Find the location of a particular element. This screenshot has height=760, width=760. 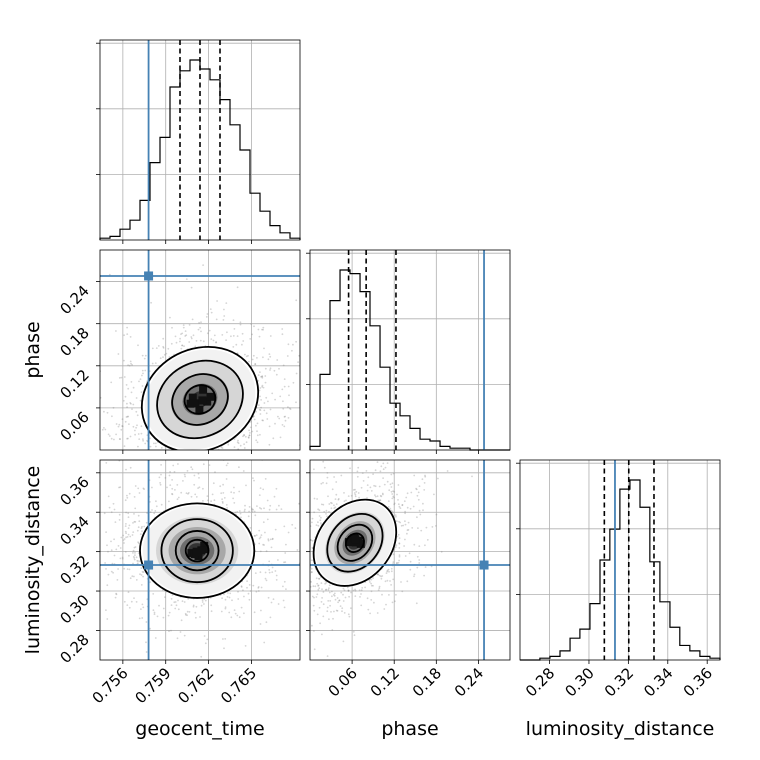

ylabel-luminosity-distance: luminosity_distance is located at coordinates (33, 560).